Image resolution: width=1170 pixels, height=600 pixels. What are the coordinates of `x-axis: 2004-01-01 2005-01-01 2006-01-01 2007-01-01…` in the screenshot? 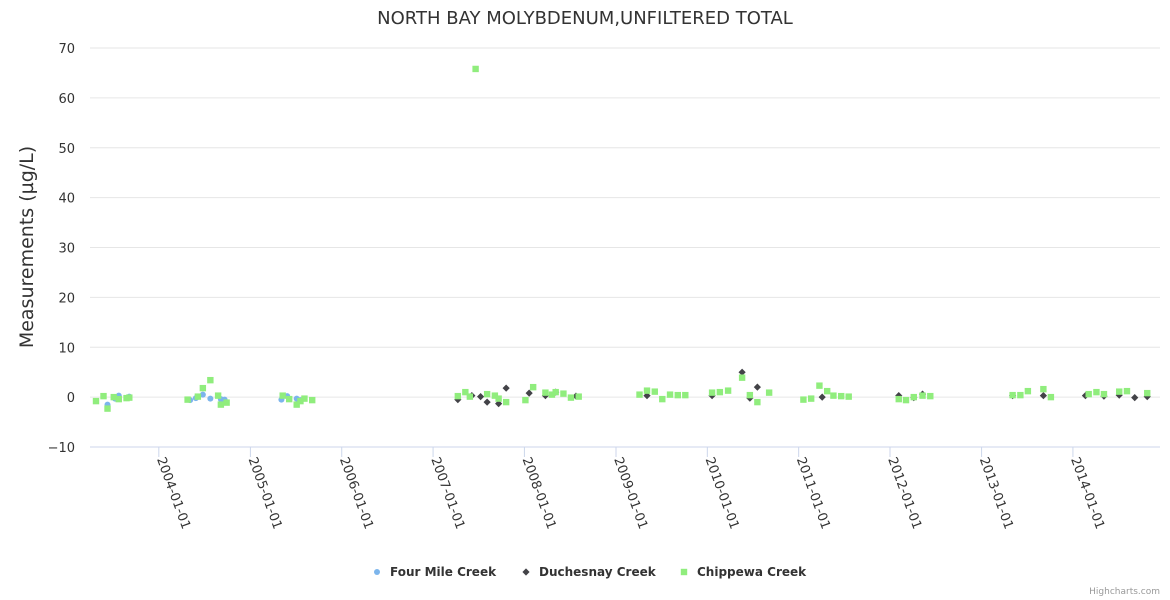 It's located at (630, 489).